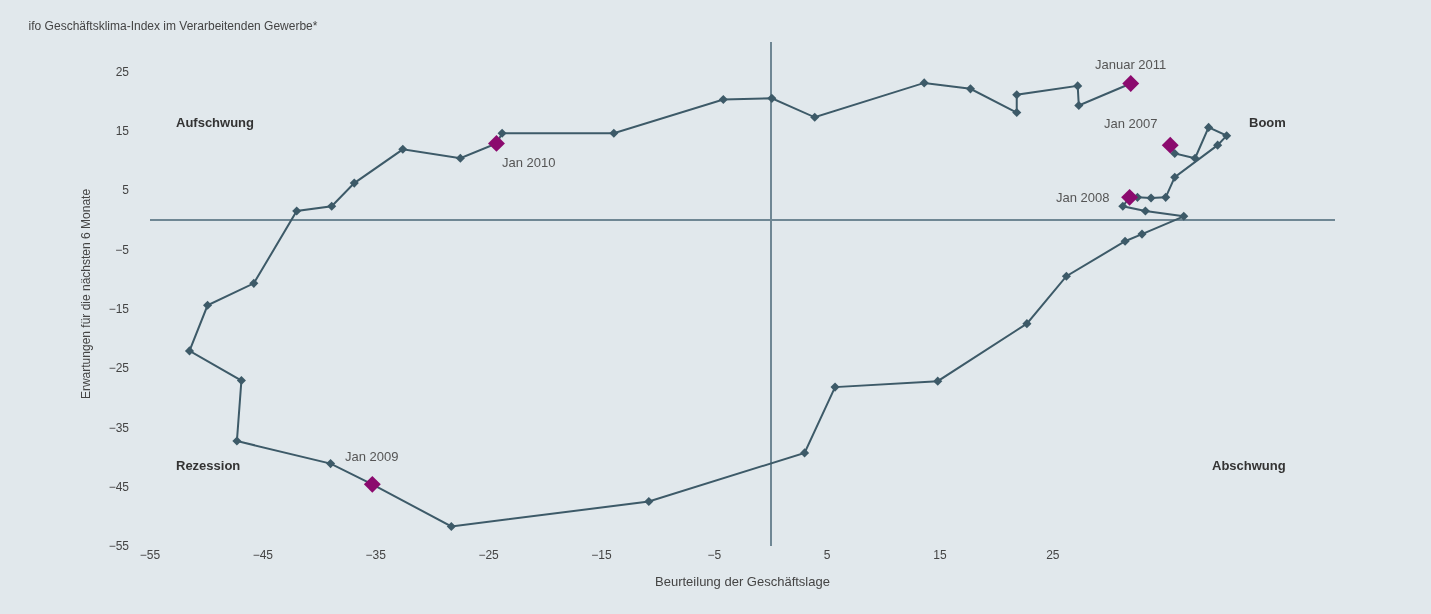  What do you see at coordinates (85, 294) in the screenshot?
I see `y-axis-title: Erwartungen für die nächsten 6 Monate` at bounding box center [85, 294].